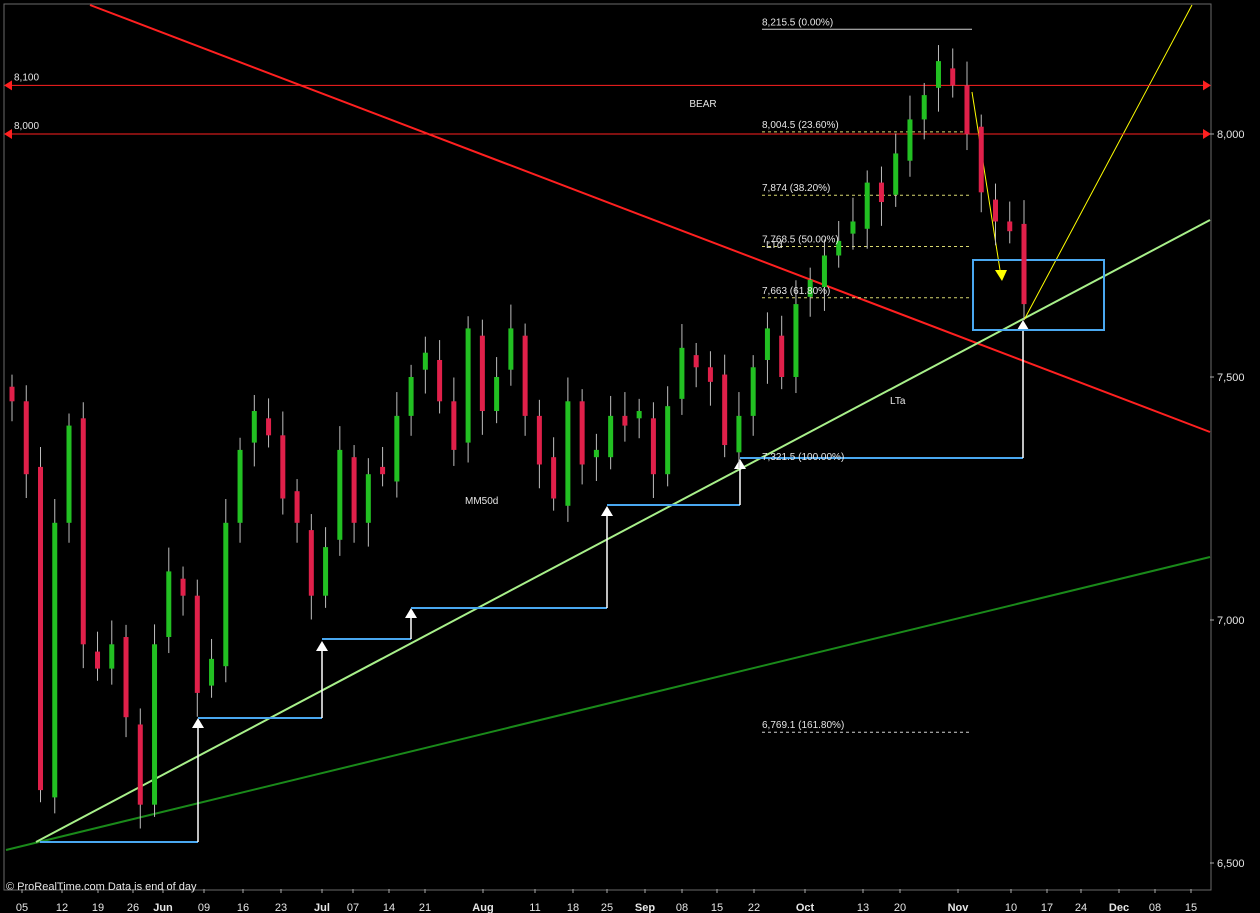 This screenshot has height=913, width=1260. Describe the element at coordinates (573, 907) in the screenshot. I see `x-tick-label: 18` at that location.